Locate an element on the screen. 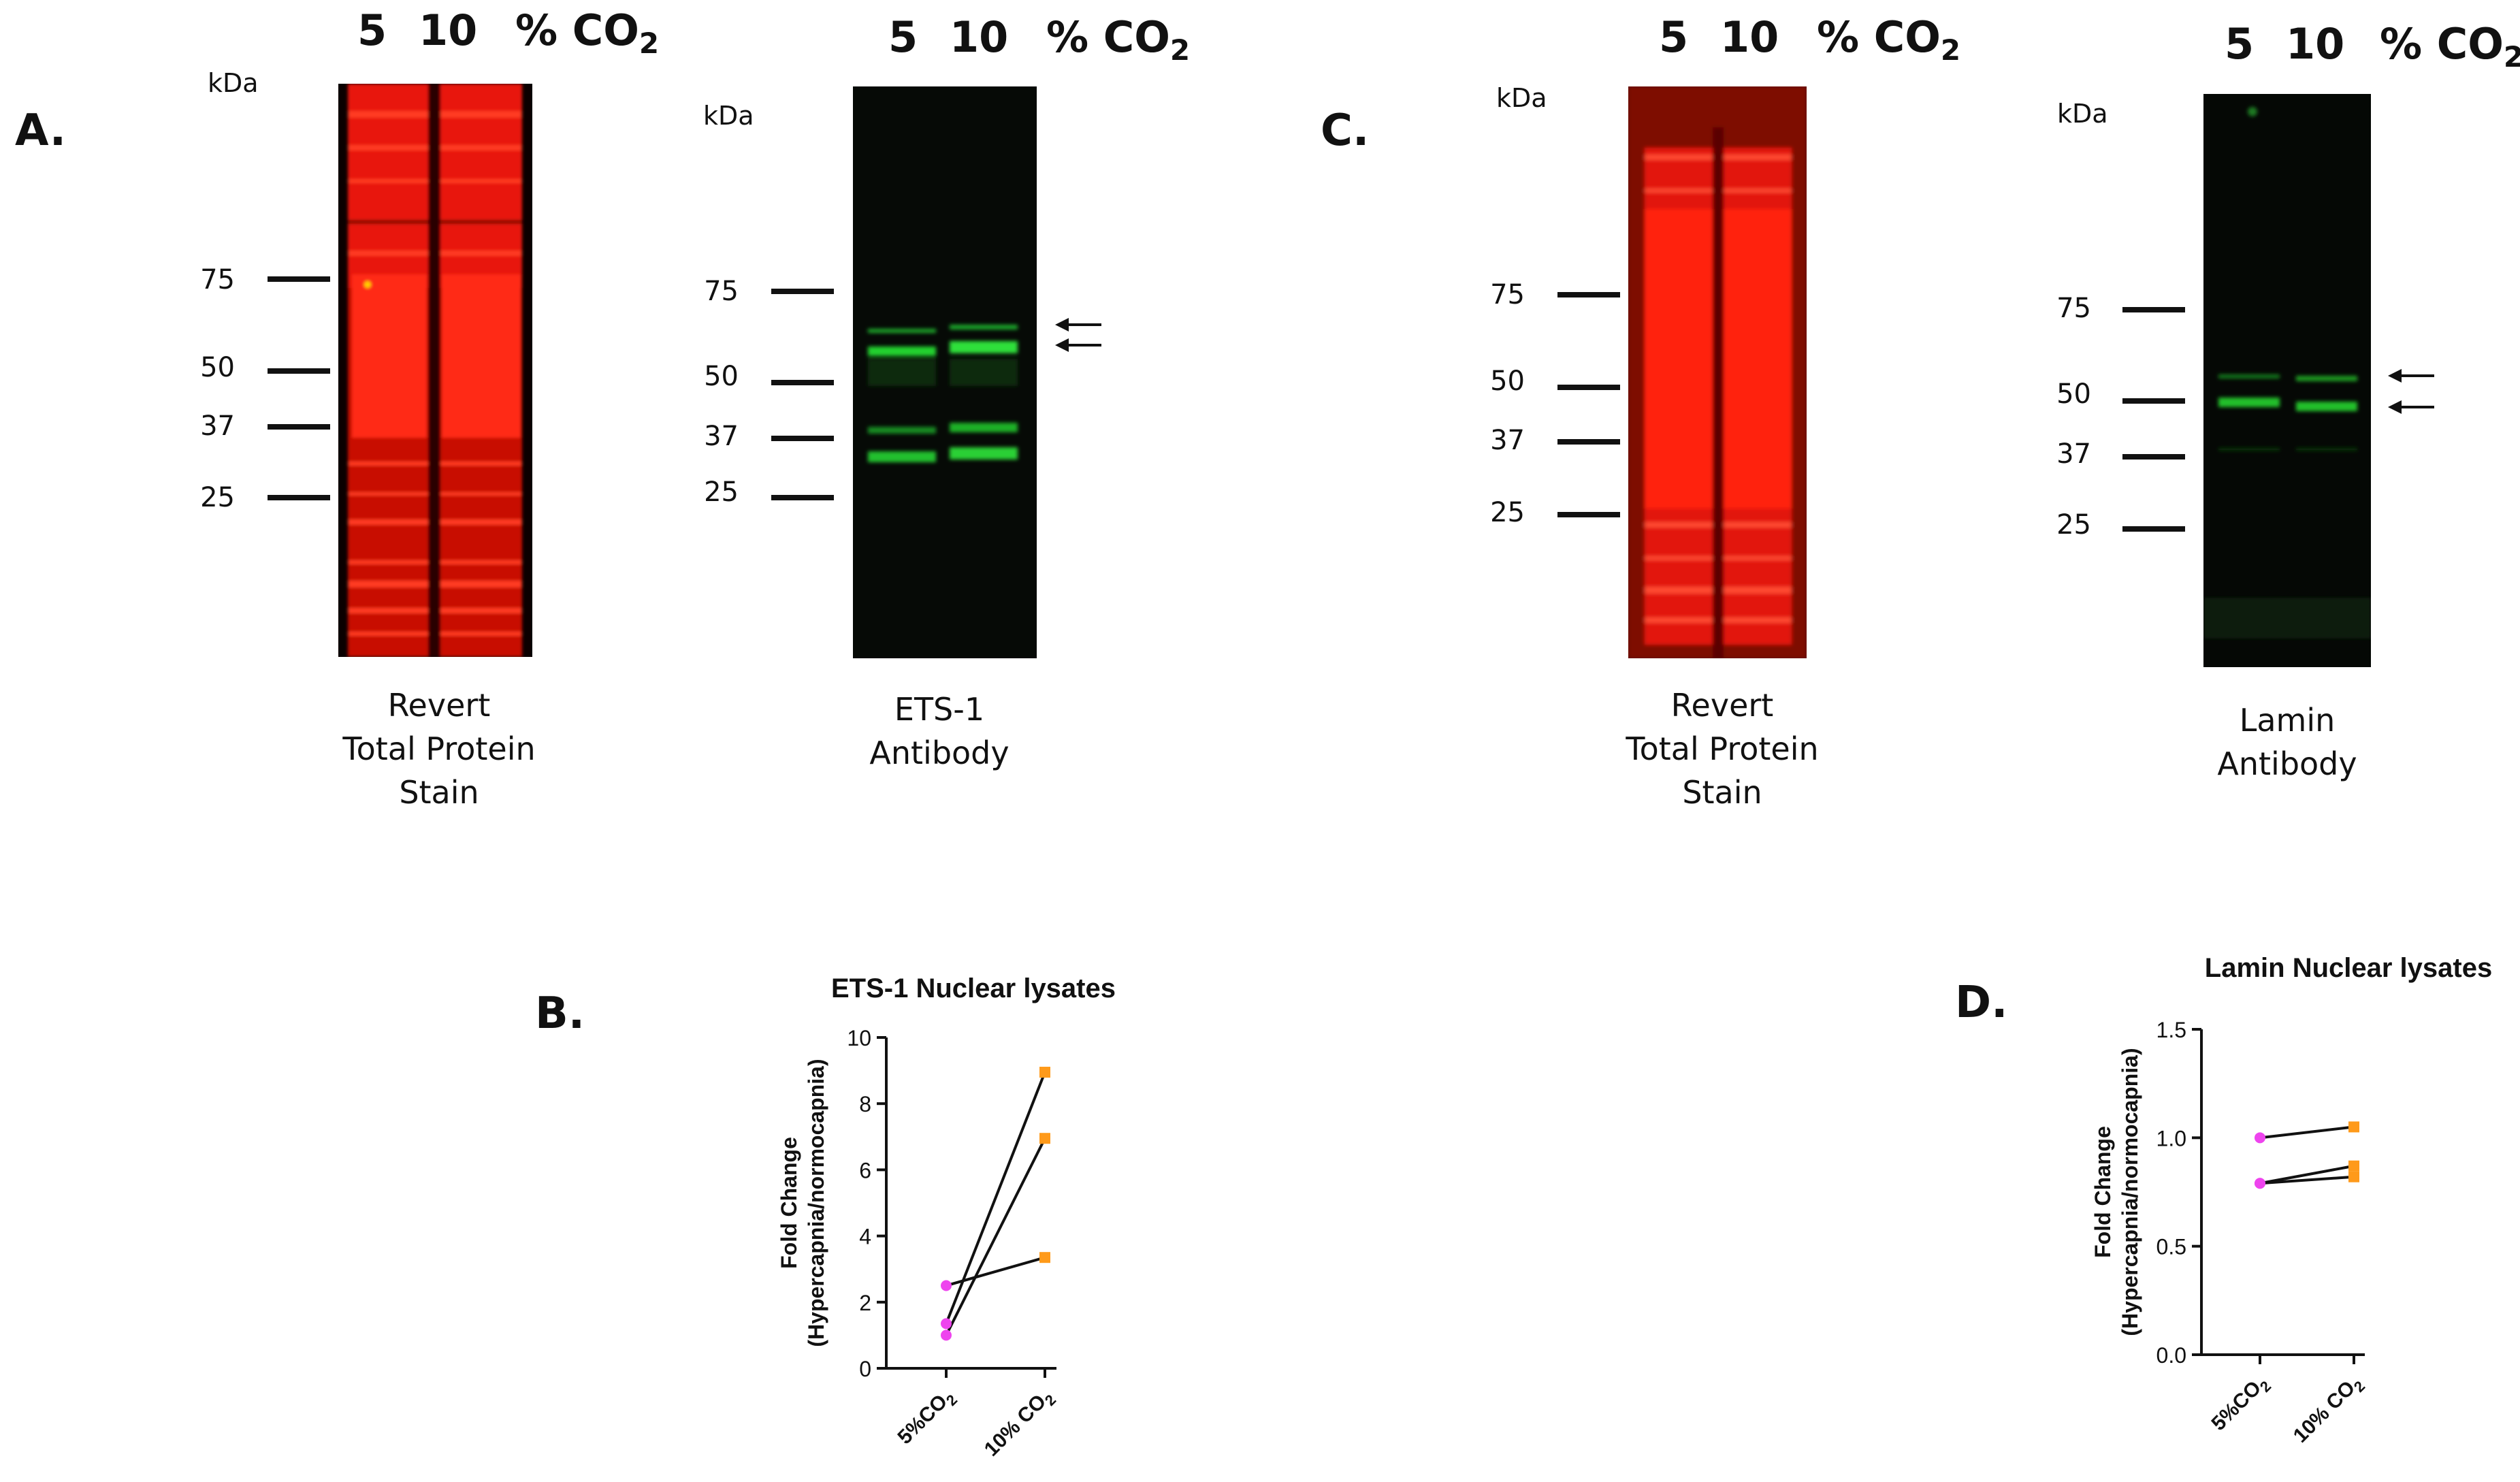  y-tick-label: 10 is located at coordinates (859, 1038).